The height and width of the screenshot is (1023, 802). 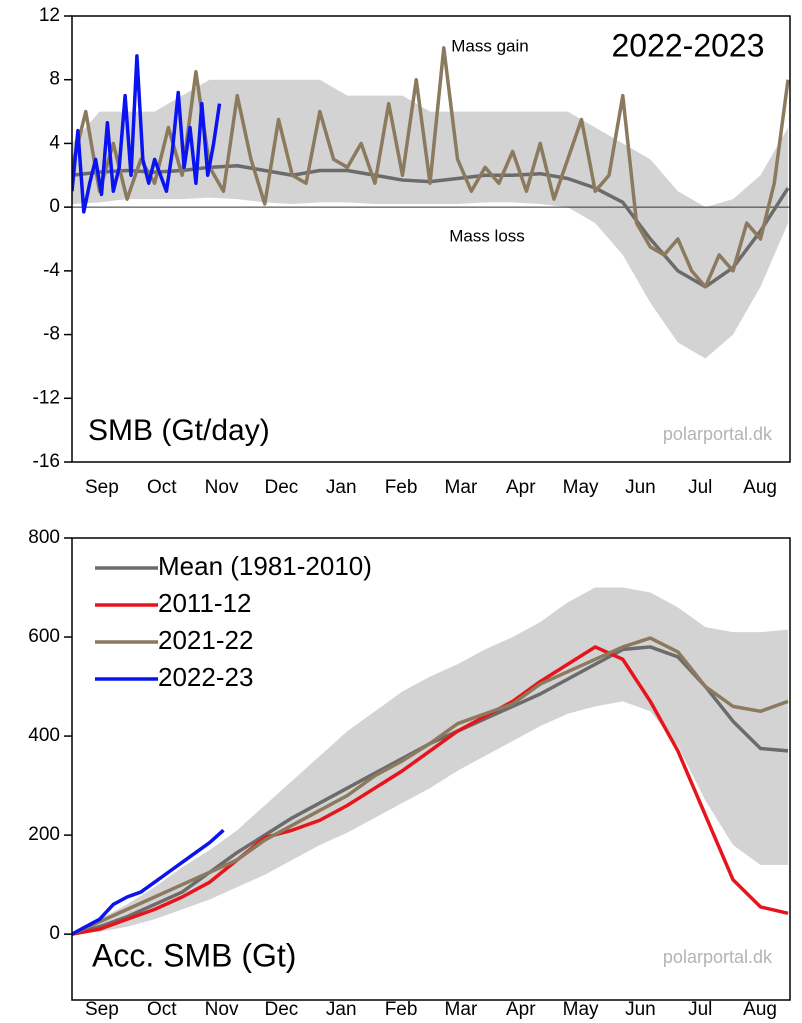 What do you see at coordinates (205, 677) in the screenshot?
I see `legend-label: 2022-23` at bounding box center [205, 677].